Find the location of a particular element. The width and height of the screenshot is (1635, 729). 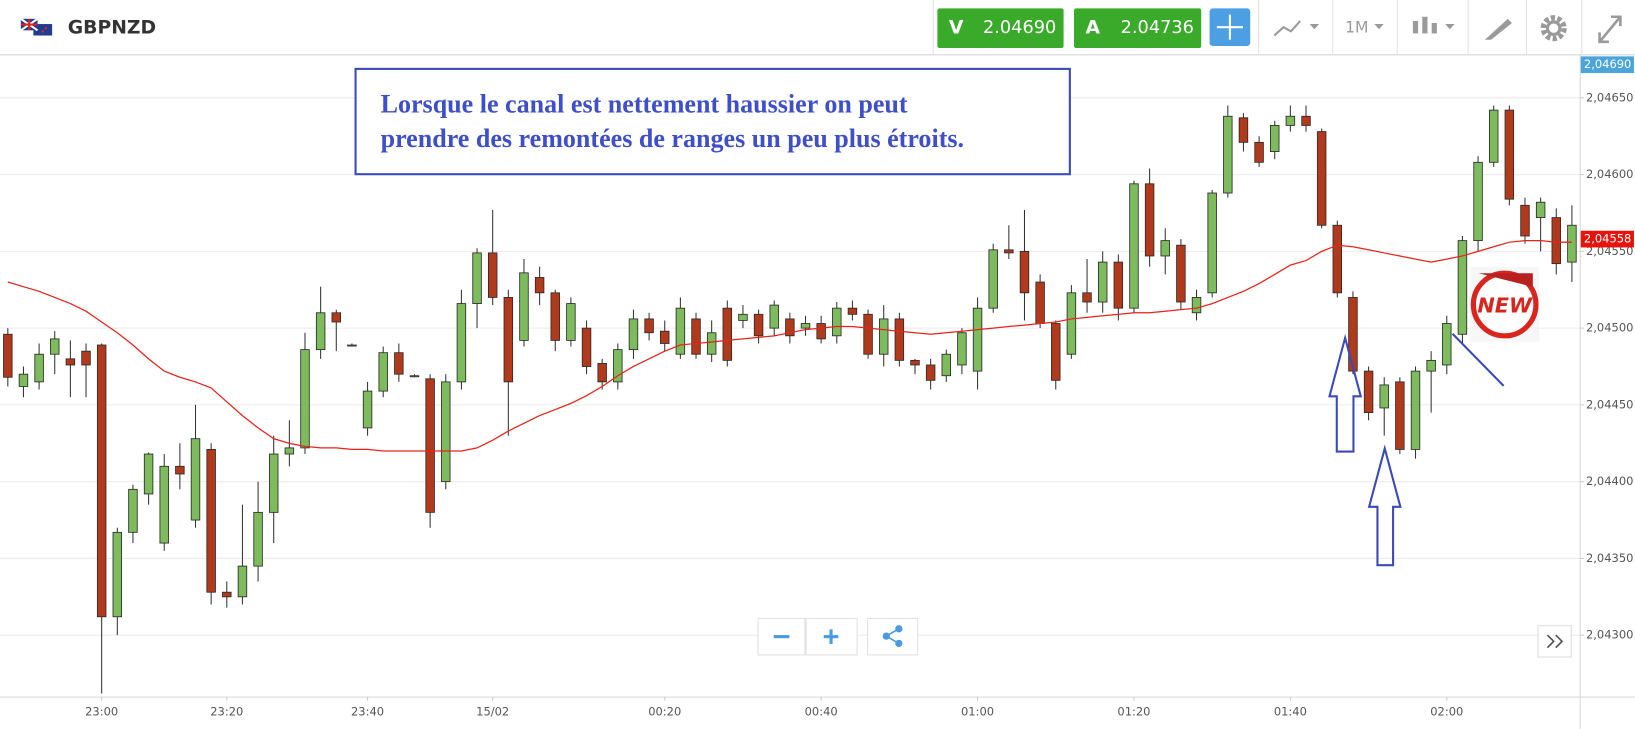

x-tick-label: 01:20 is located at coordinates (1133, 712).